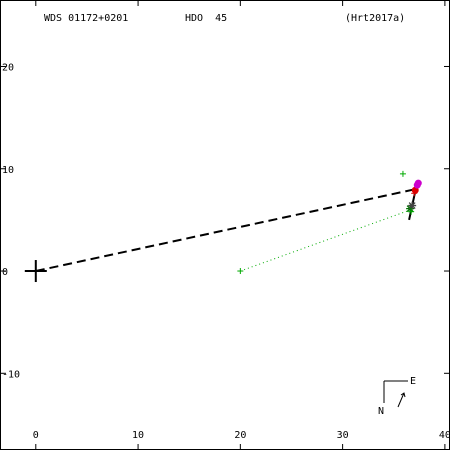 This screenshot has height=450, width=450. I want to click on y-tick-label: 20, so click(8, 67).